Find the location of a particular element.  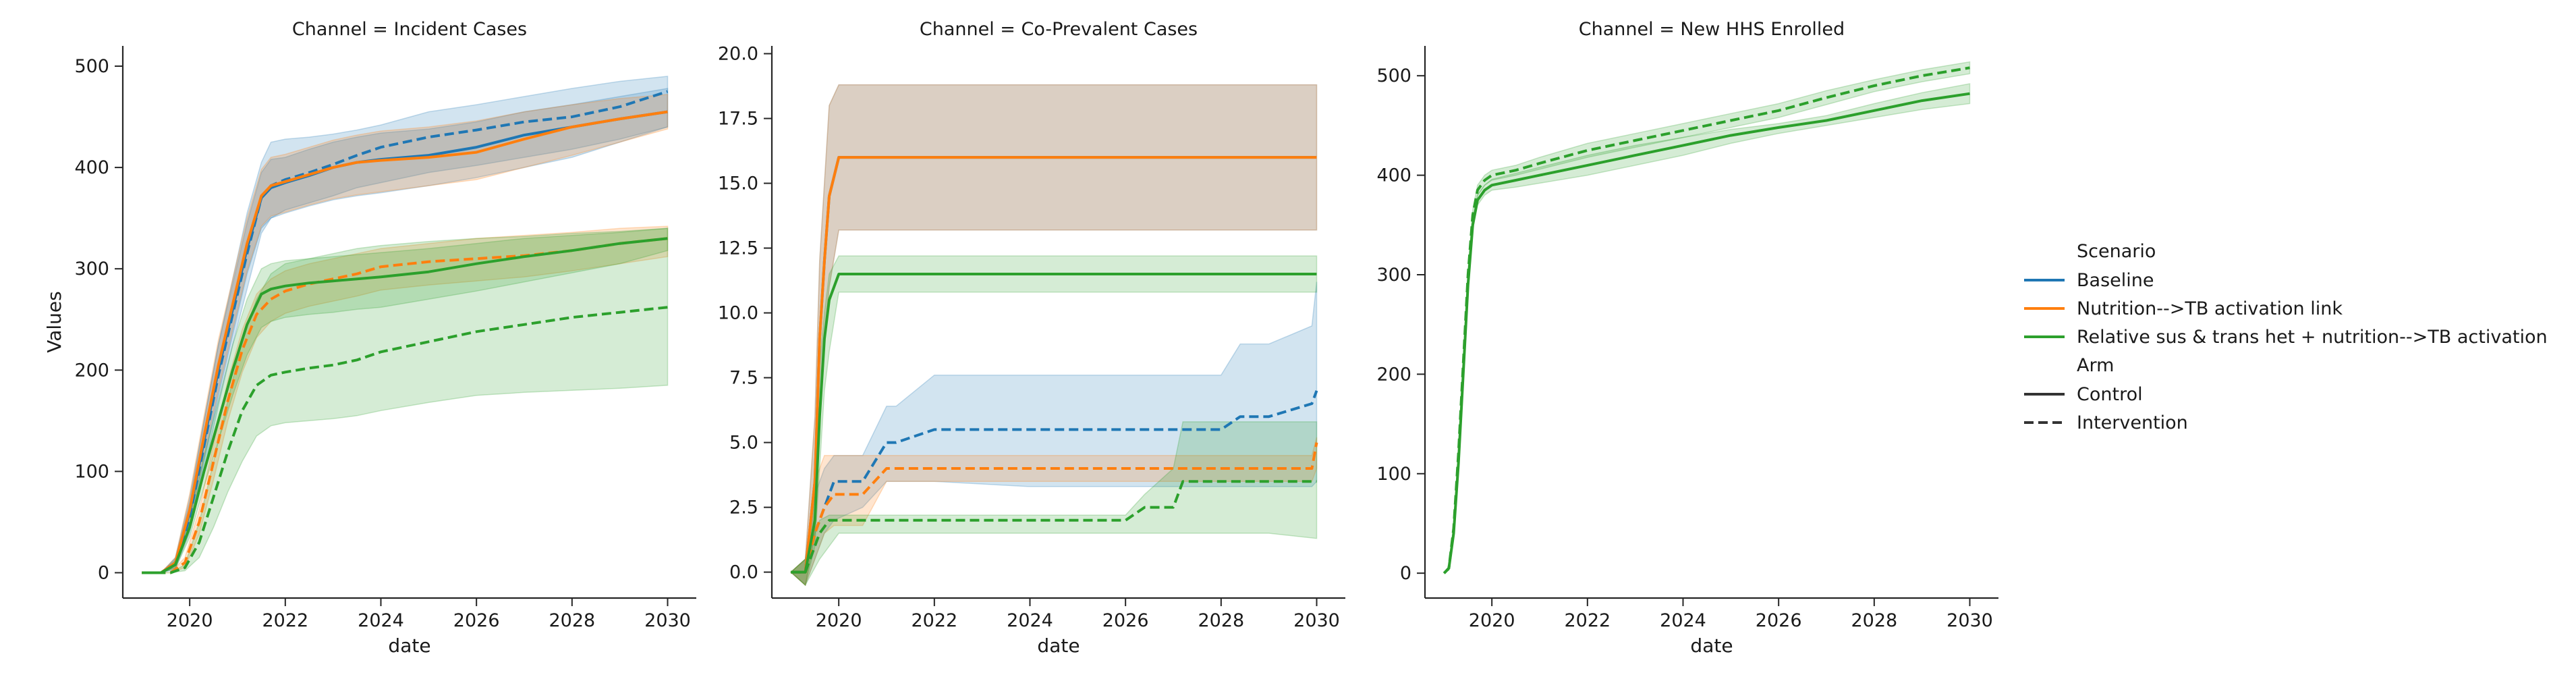

panel-title: Channel = New HHS Enrolled is located at coordinates (1712, 29).